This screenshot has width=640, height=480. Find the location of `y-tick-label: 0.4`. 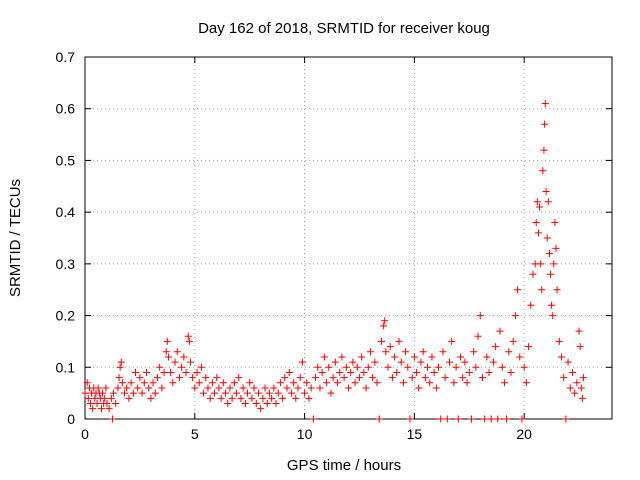

y-tick-label: 0.4 is located at coordinates (66, 212).